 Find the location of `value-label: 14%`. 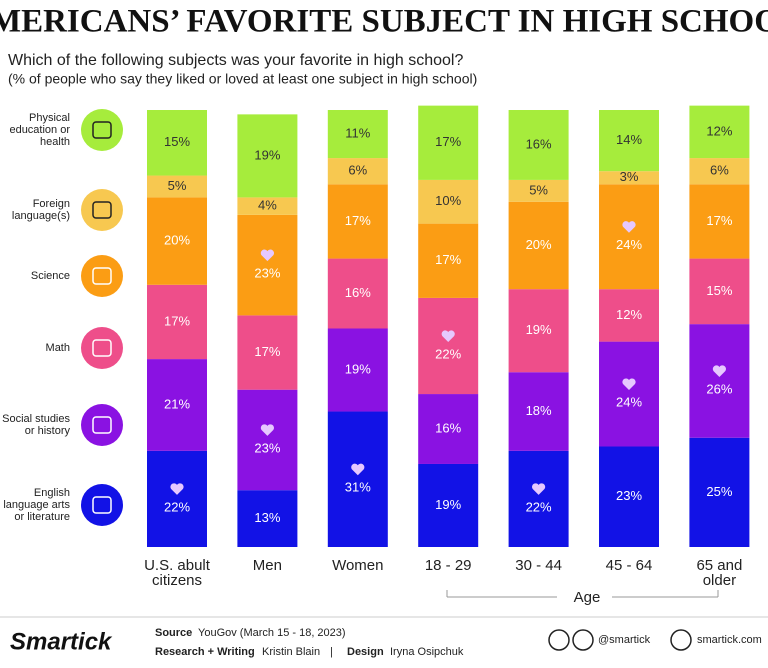

value-label: 14% is located at coordinates (629, 139).